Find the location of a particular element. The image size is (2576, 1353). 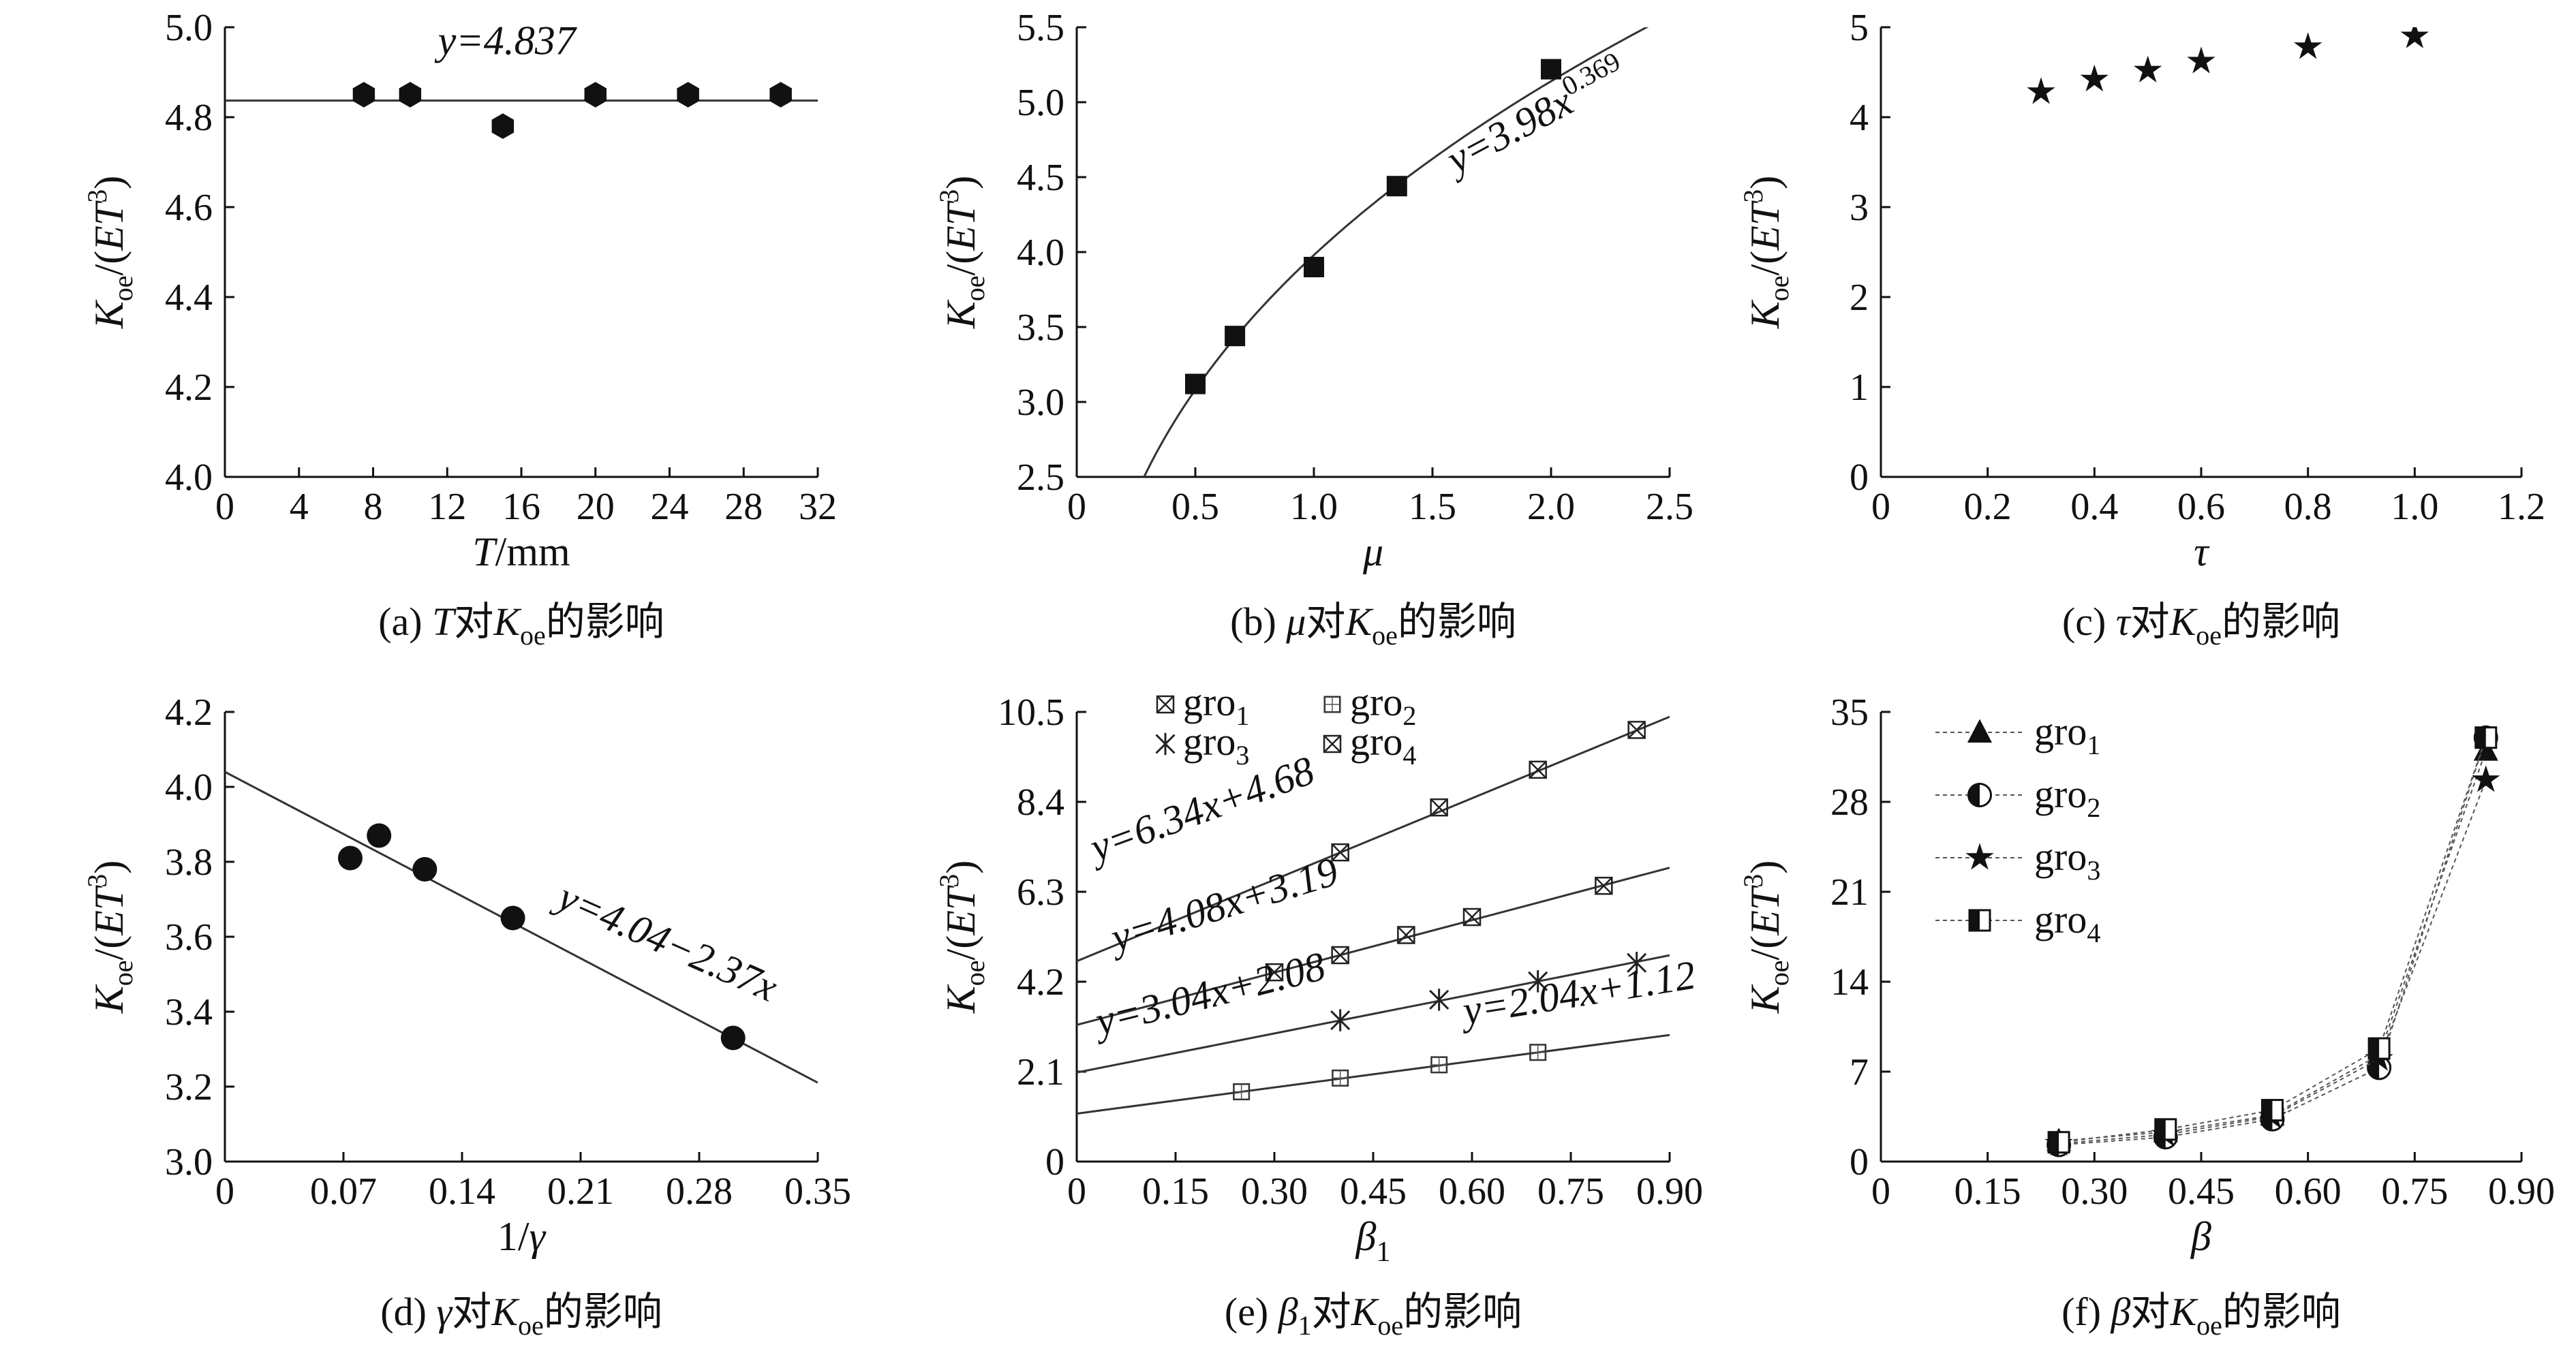

x-tick-label: 24 is located at coordinates (670, 507).